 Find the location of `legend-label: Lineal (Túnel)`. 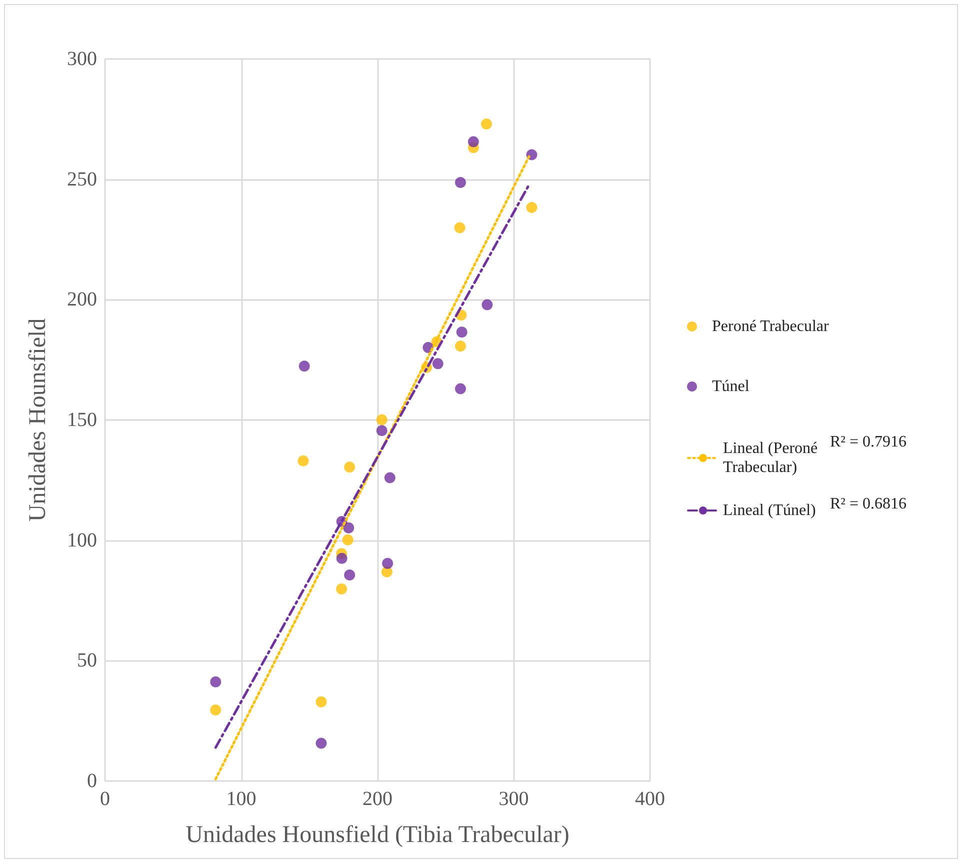

legend-label: Lineal (Túnel) is located at coordinates (769, 510).